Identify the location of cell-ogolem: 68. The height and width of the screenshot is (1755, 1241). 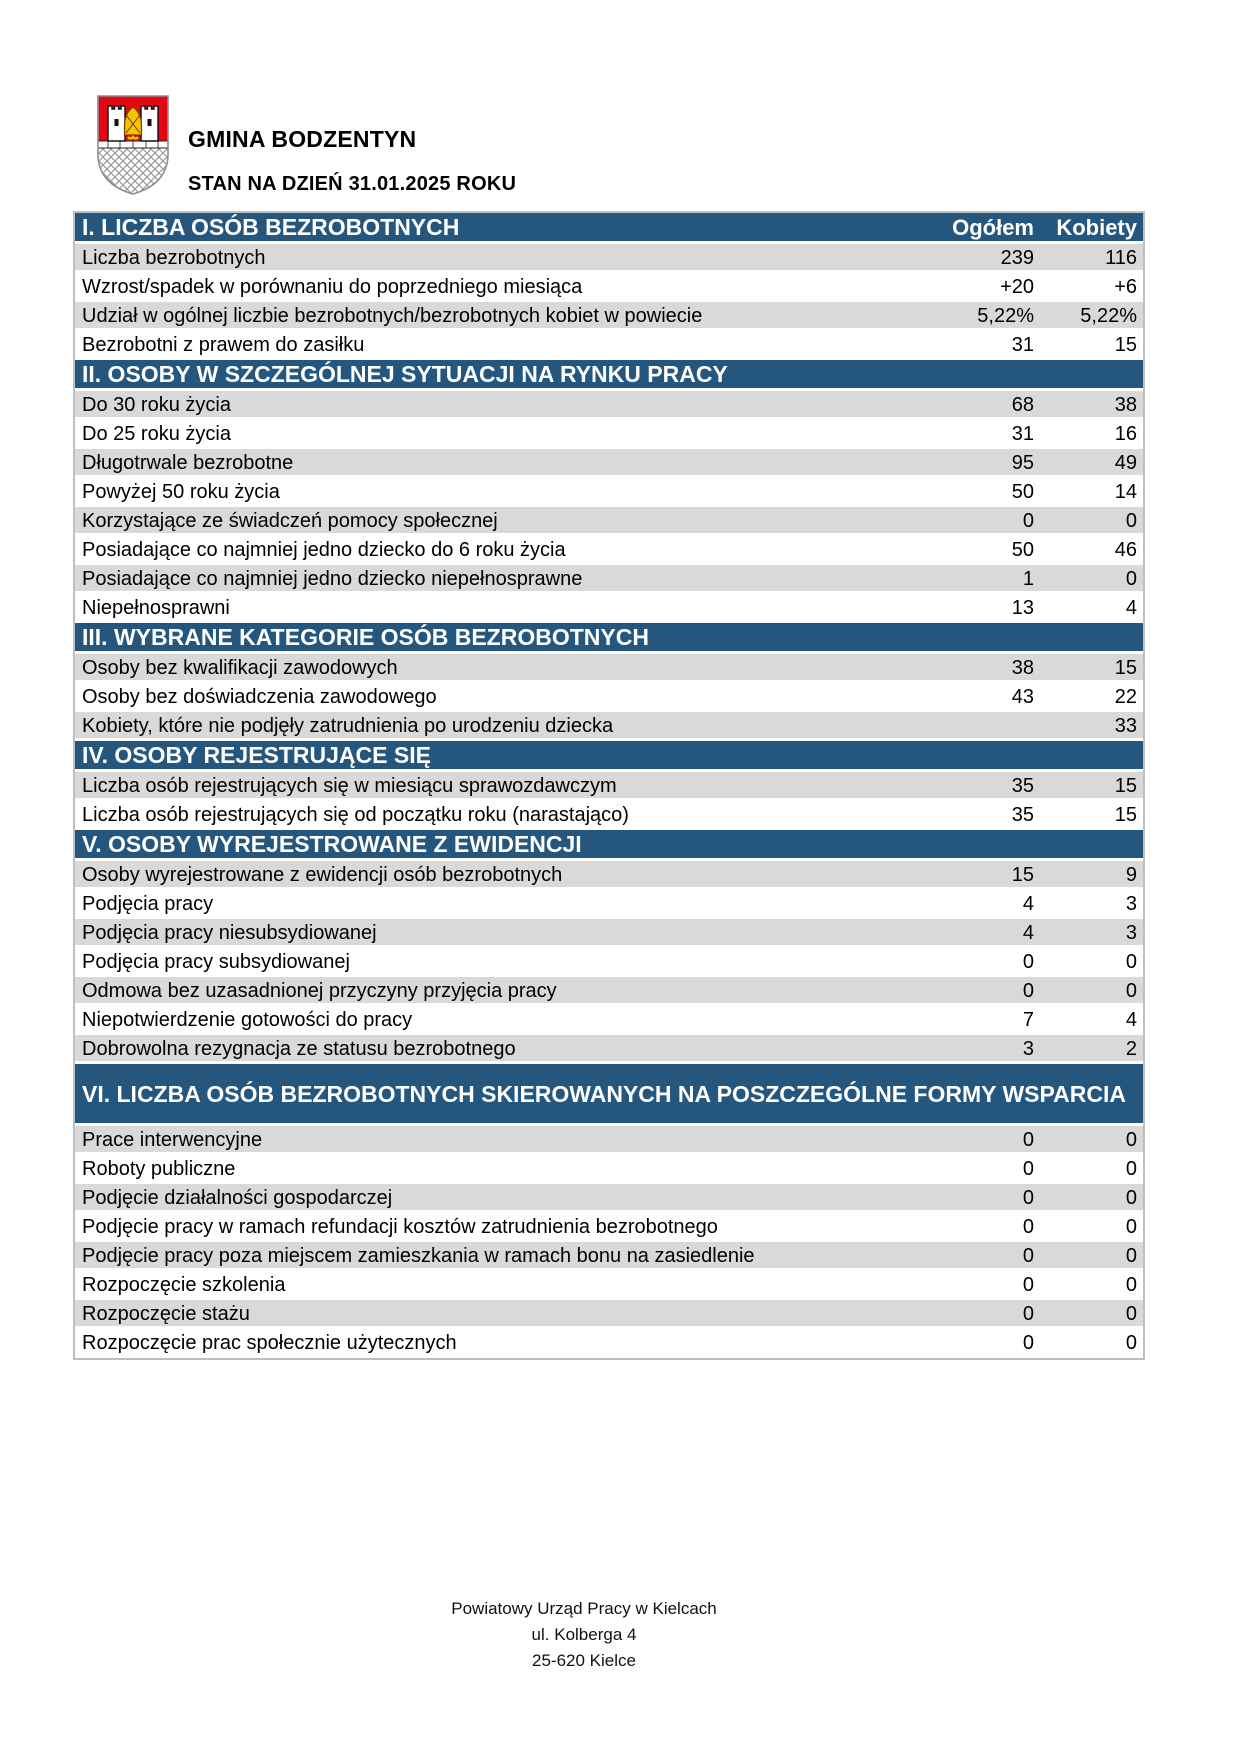
(1022, 405).